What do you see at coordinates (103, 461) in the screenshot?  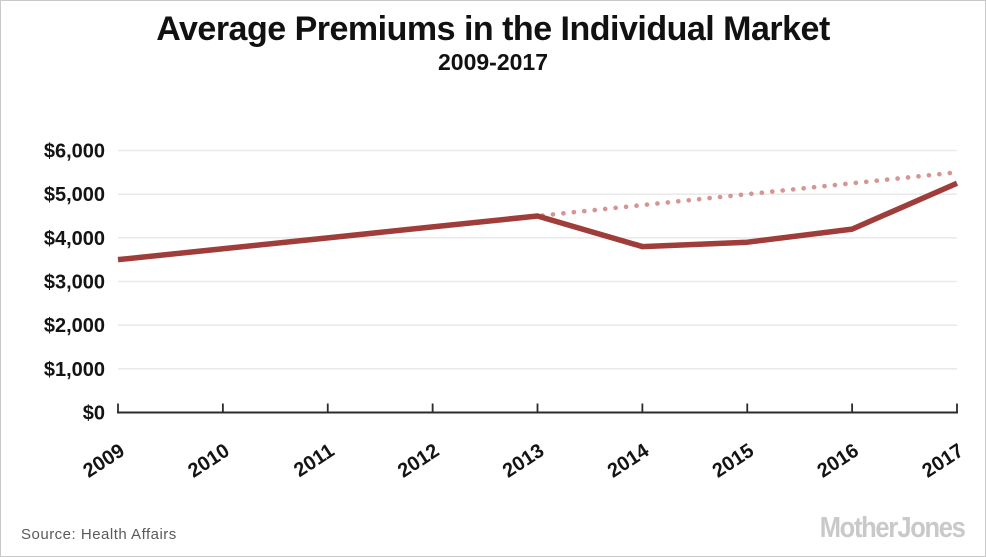 I see `x-tick-label: 2009` at bounding box center [103, 461].